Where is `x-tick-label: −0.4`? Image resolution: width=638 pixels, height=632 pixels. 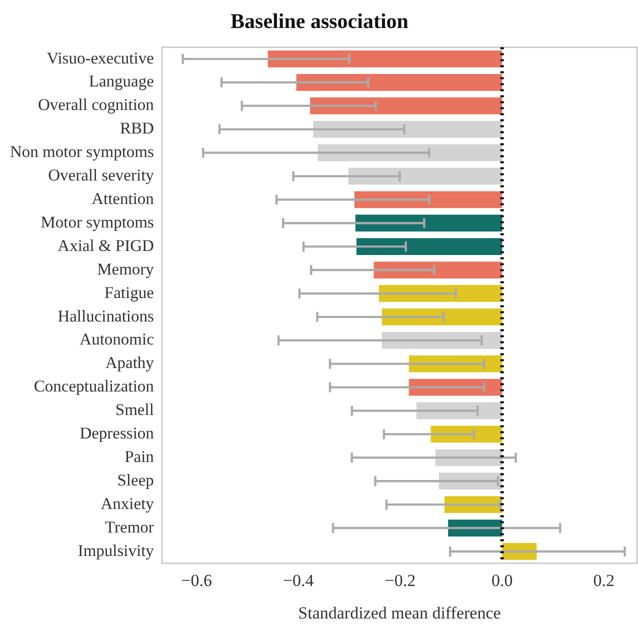 x-tick-label: −0.4 is located at coordinates (298, 580).